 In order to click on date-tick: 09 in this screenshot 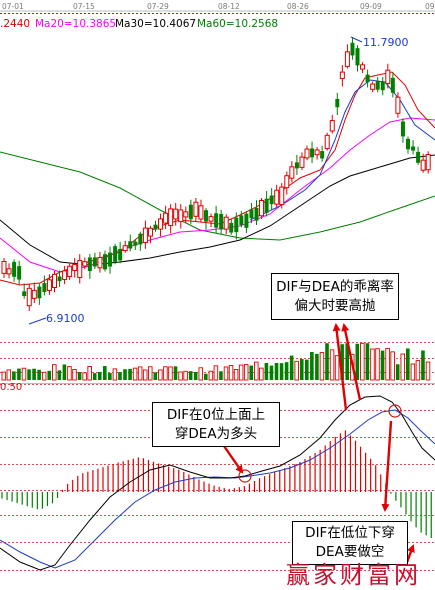, I will do `click(430, 6)`.